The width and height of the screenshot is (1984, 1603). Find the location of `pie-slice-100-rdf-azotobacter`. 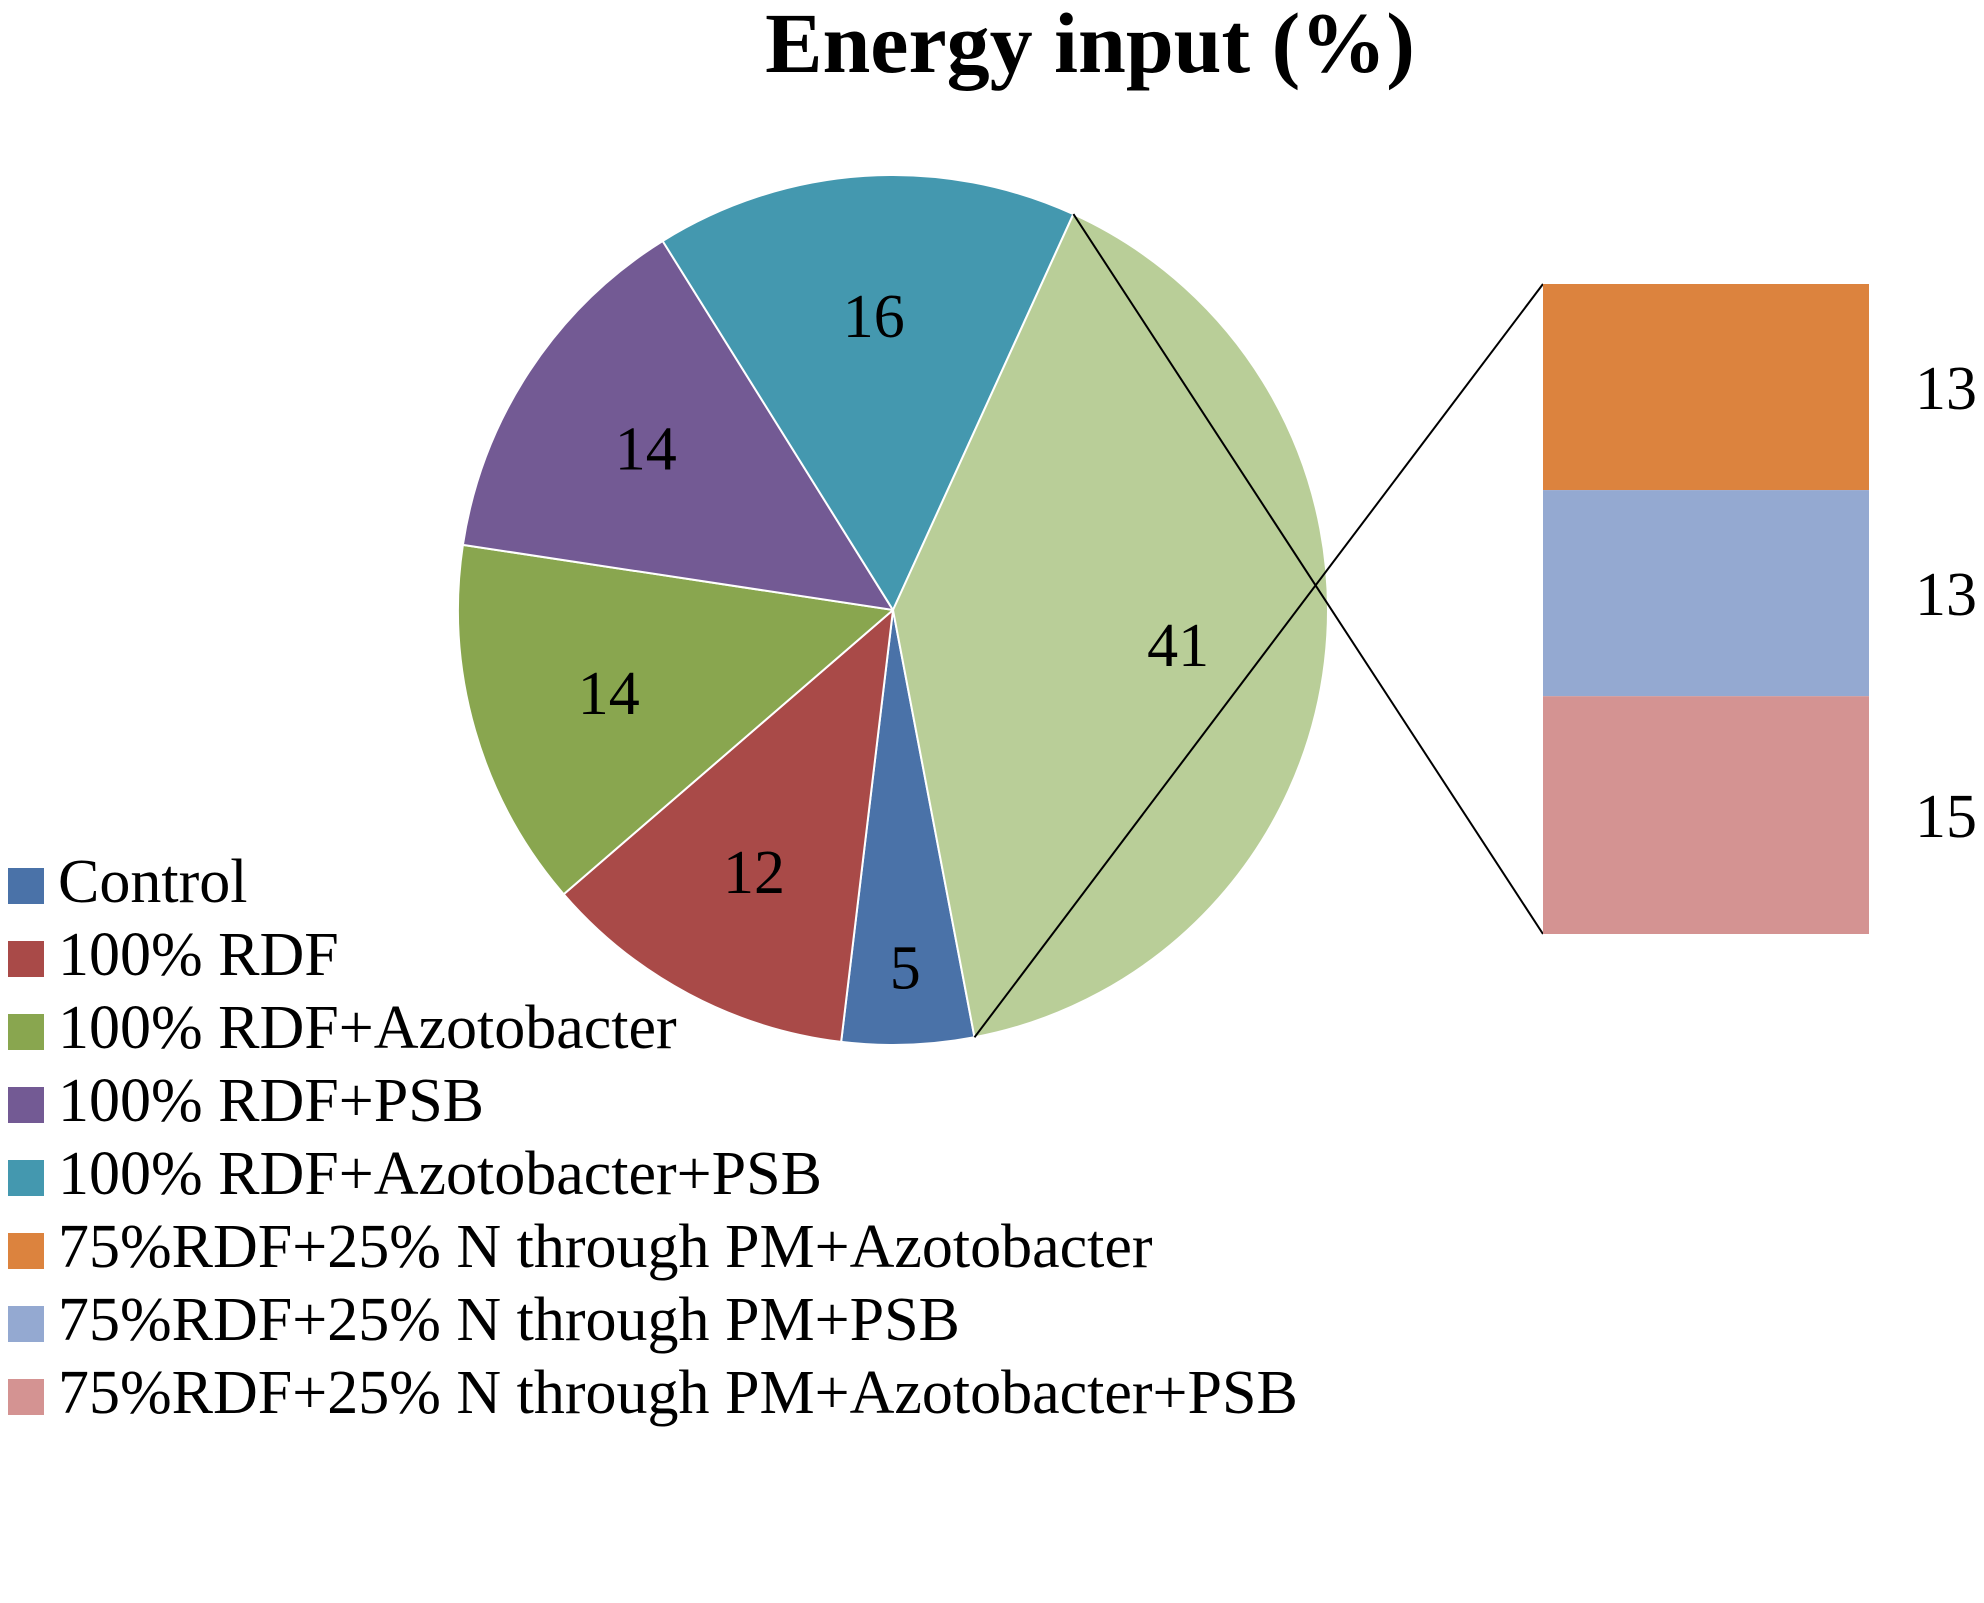

pie-slice-100-rdf-azotobacter is located at coordinates (676, 719).